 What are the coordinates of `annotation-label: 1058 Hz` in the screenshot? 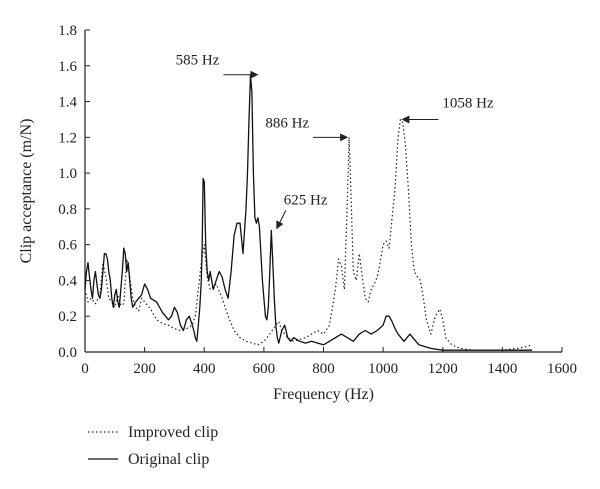 It's located at (468, 103).